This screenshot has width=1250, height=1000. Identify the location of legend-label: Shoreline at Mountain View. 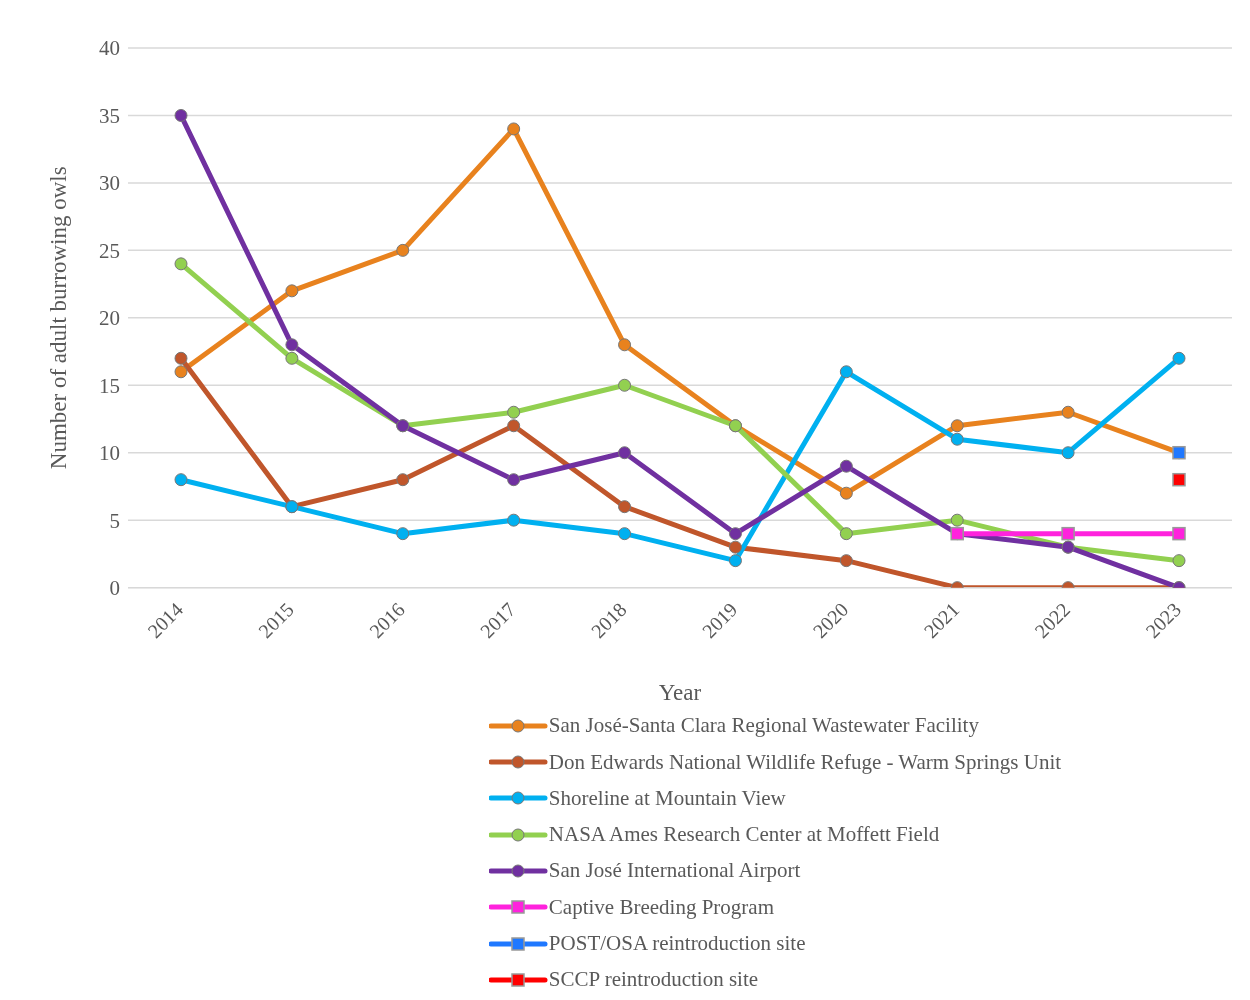
(667, 798).